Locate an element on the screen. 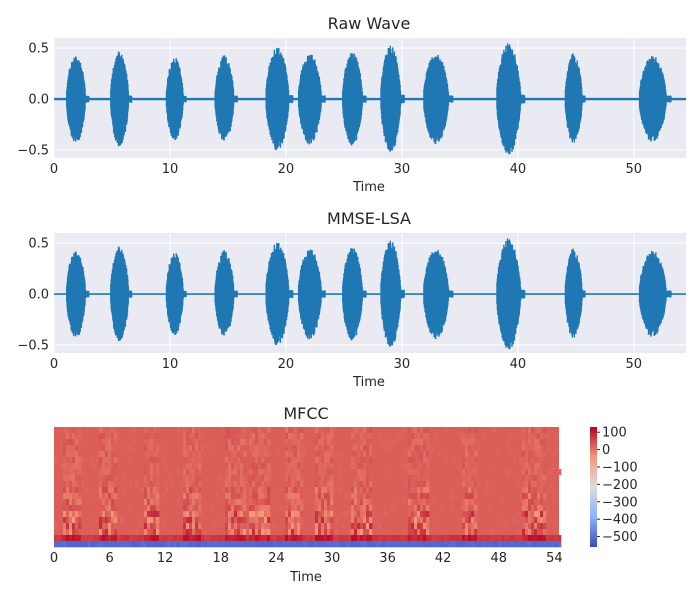  raw-wave-x-label: Time is located at coordinates (368, 187).